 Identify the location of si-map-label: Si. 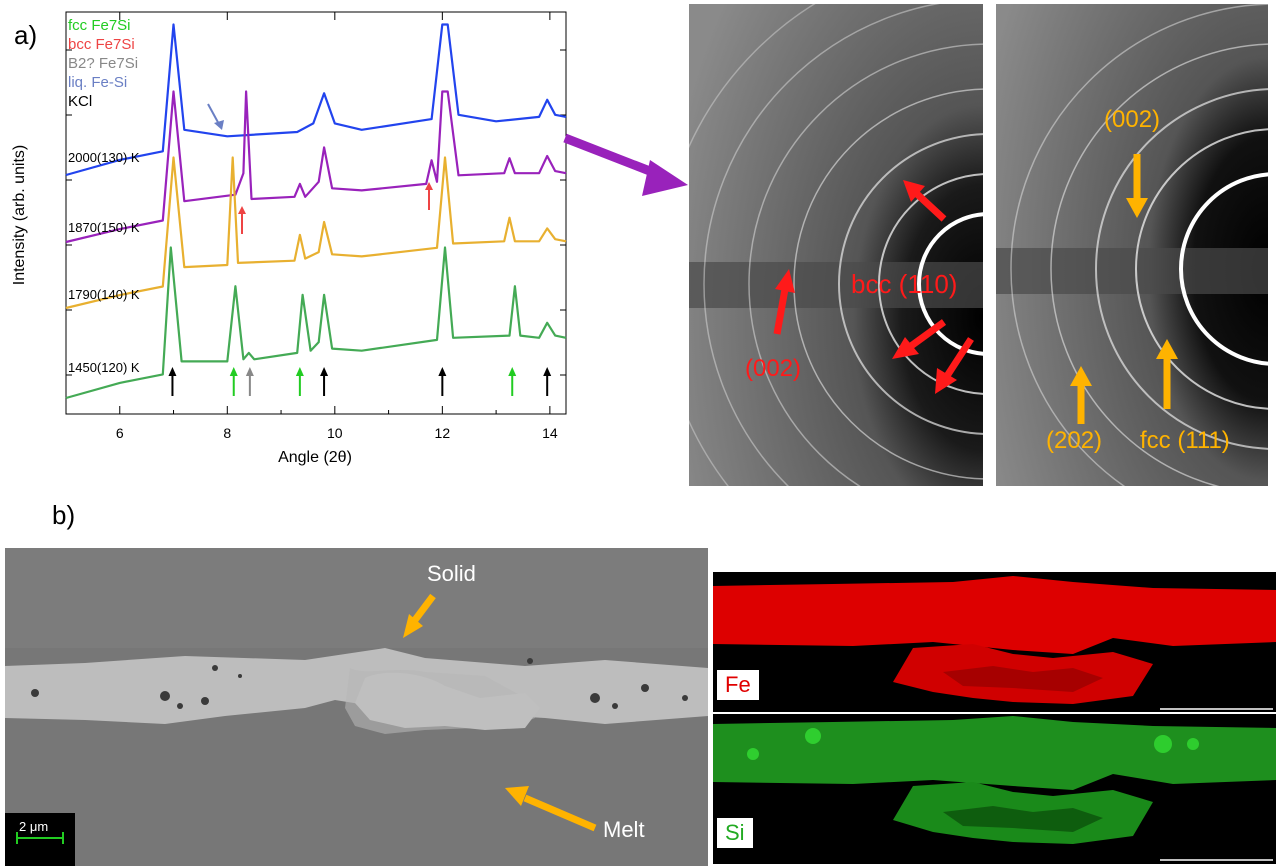
(735, 833).